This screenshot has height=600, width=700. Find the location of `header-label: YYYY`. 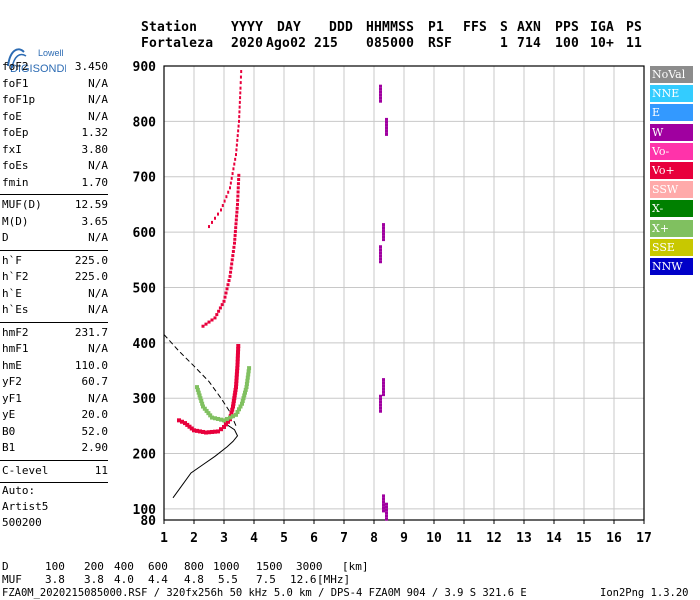

header-label: YYYY is located at coordinates (247, 27).